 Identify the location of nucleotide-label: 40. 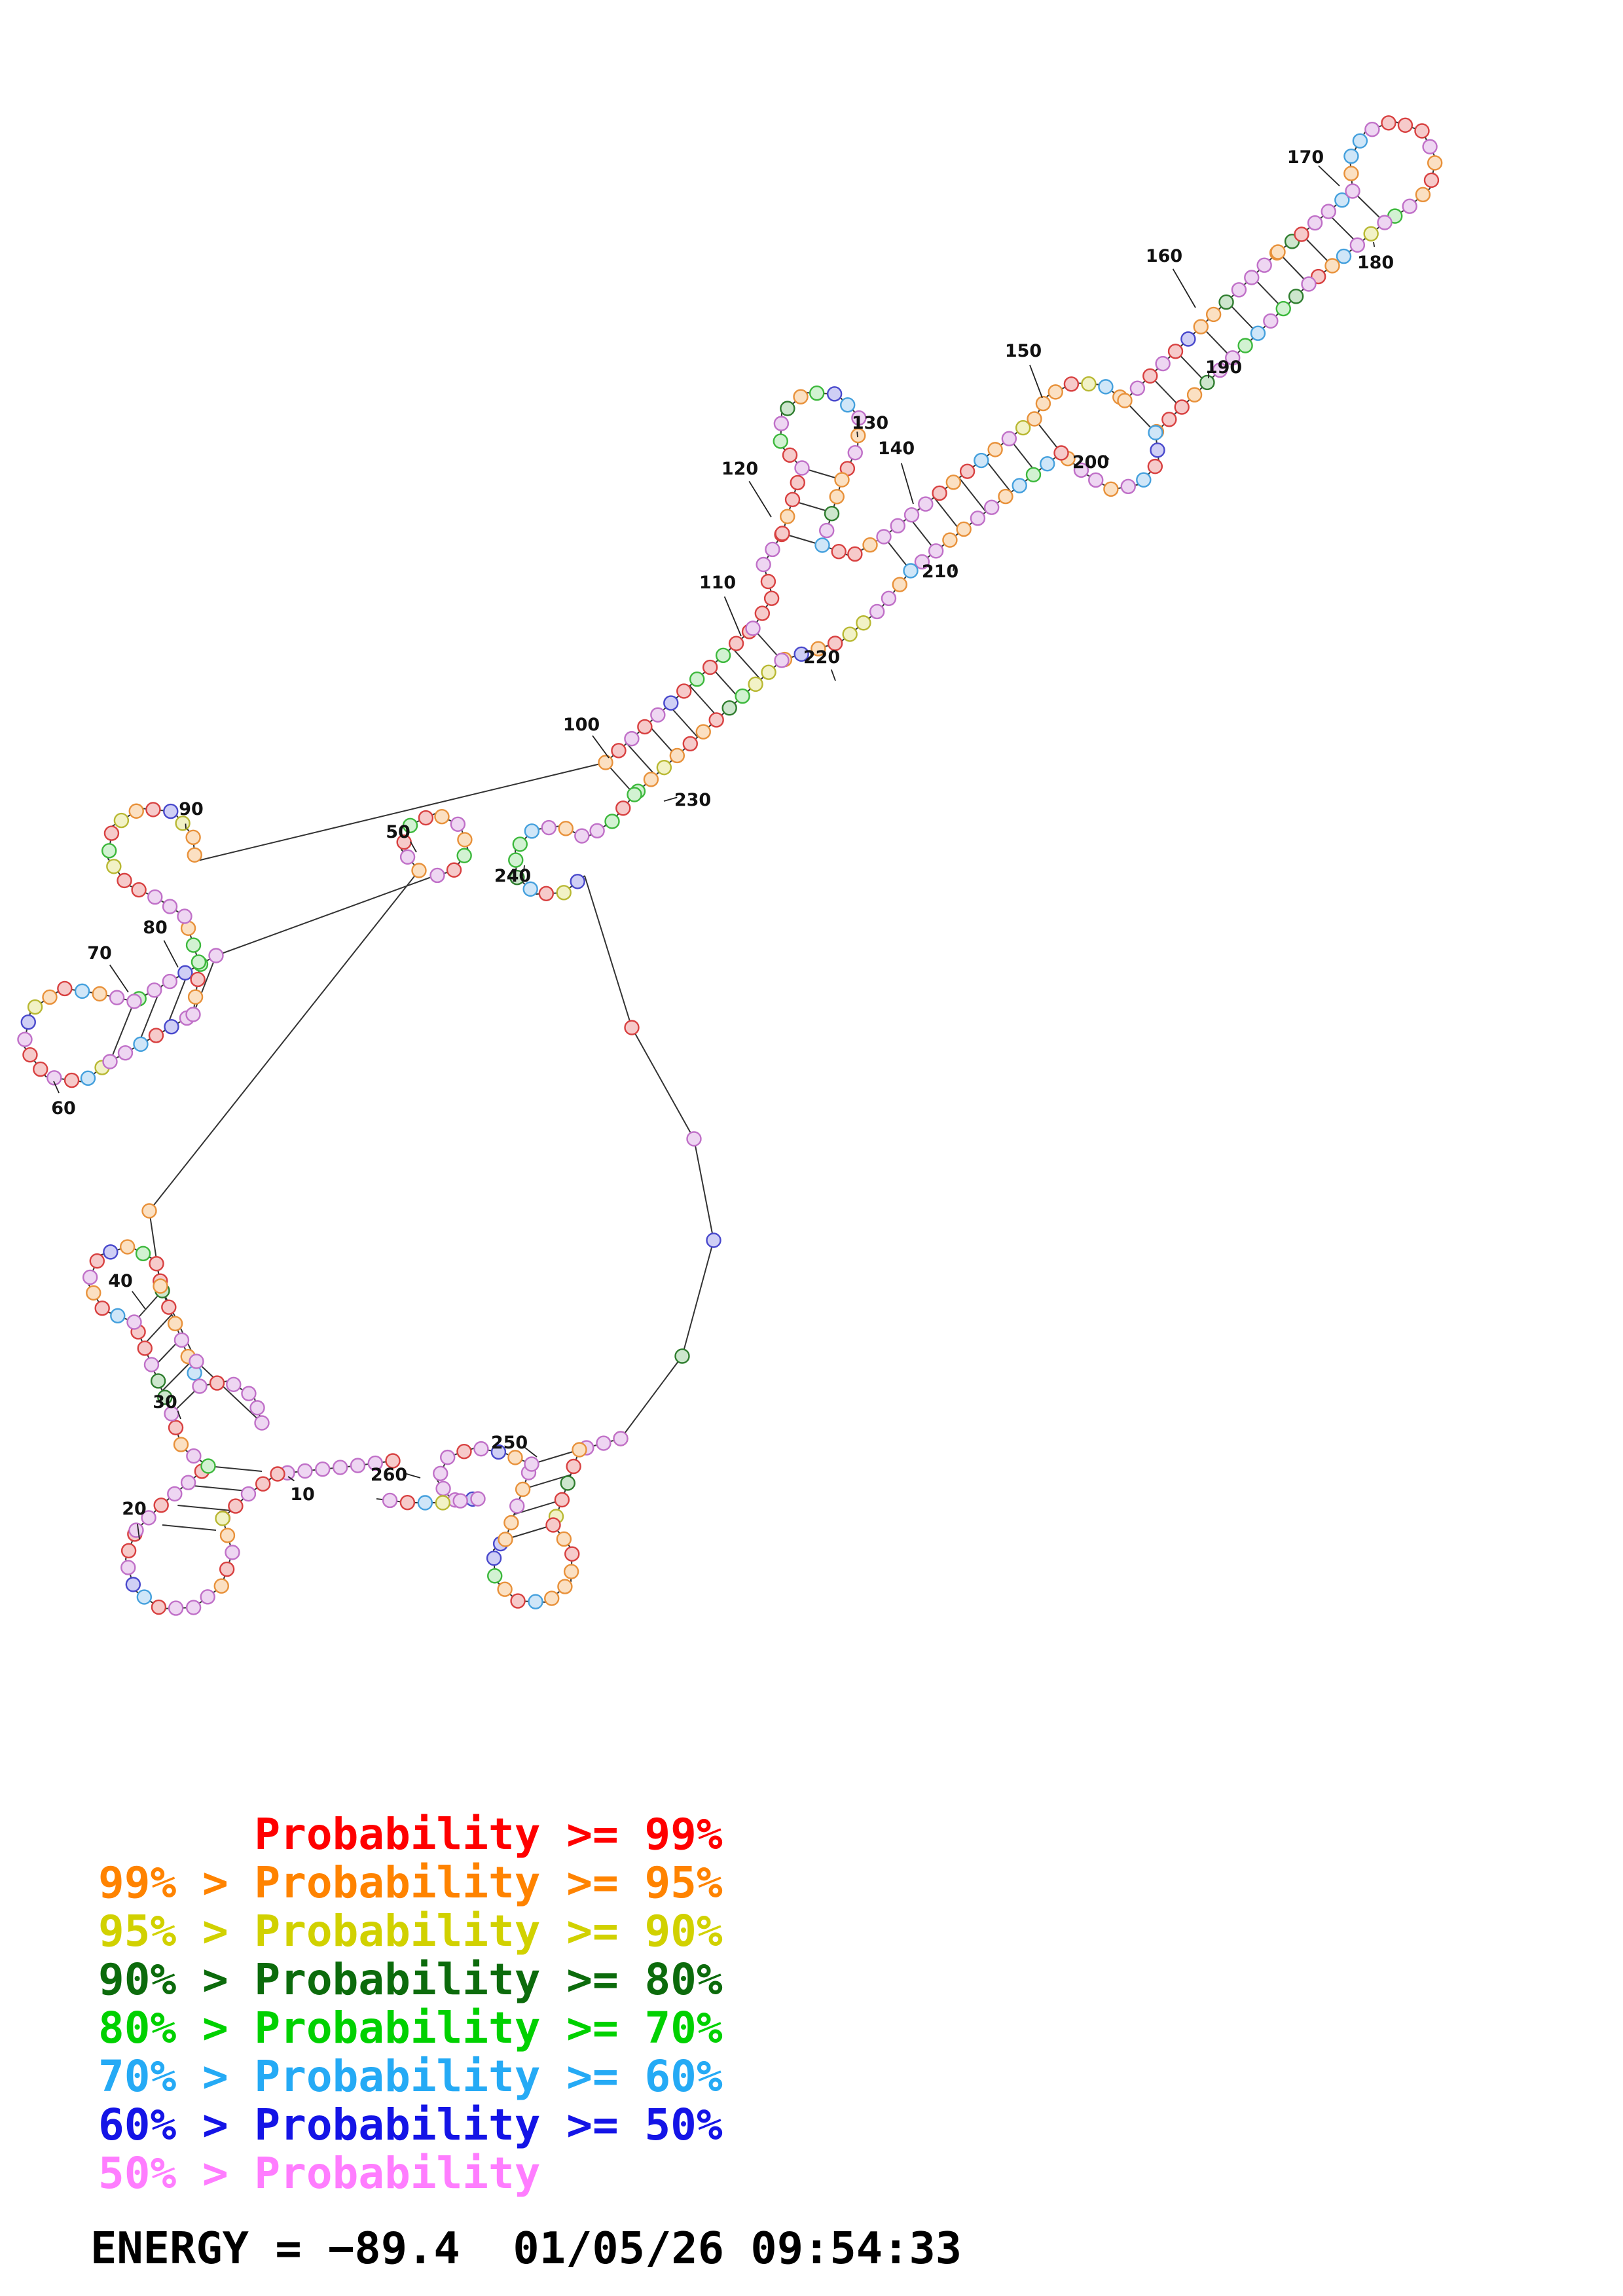
(120, 1281).